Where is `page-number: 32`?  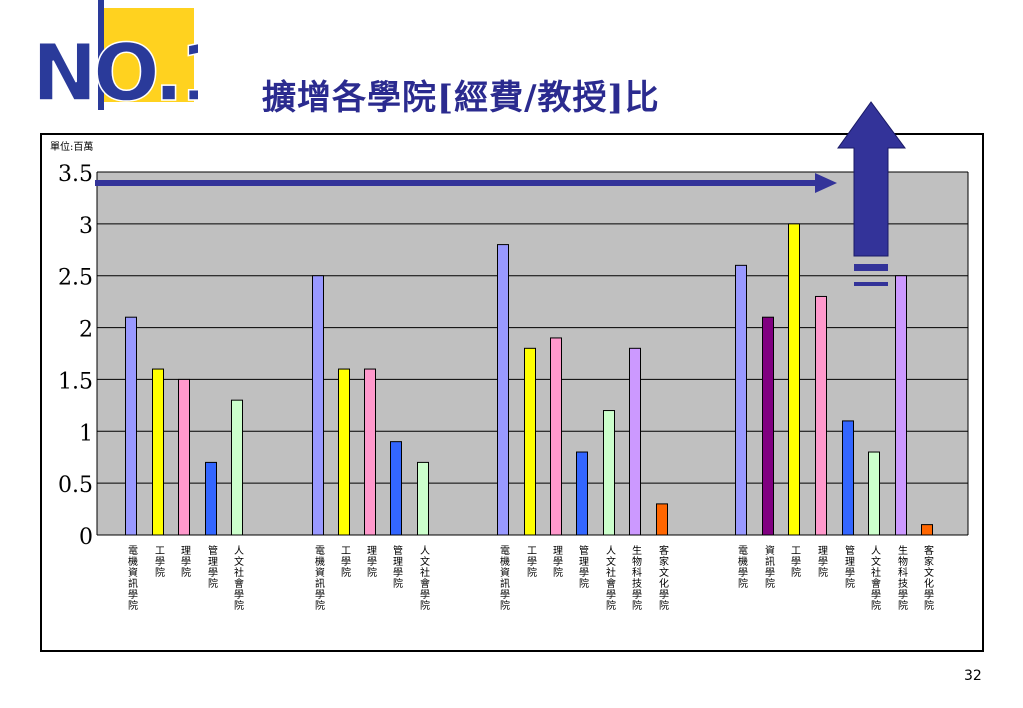
page-number: 32 is located at coordinates (973, 676).